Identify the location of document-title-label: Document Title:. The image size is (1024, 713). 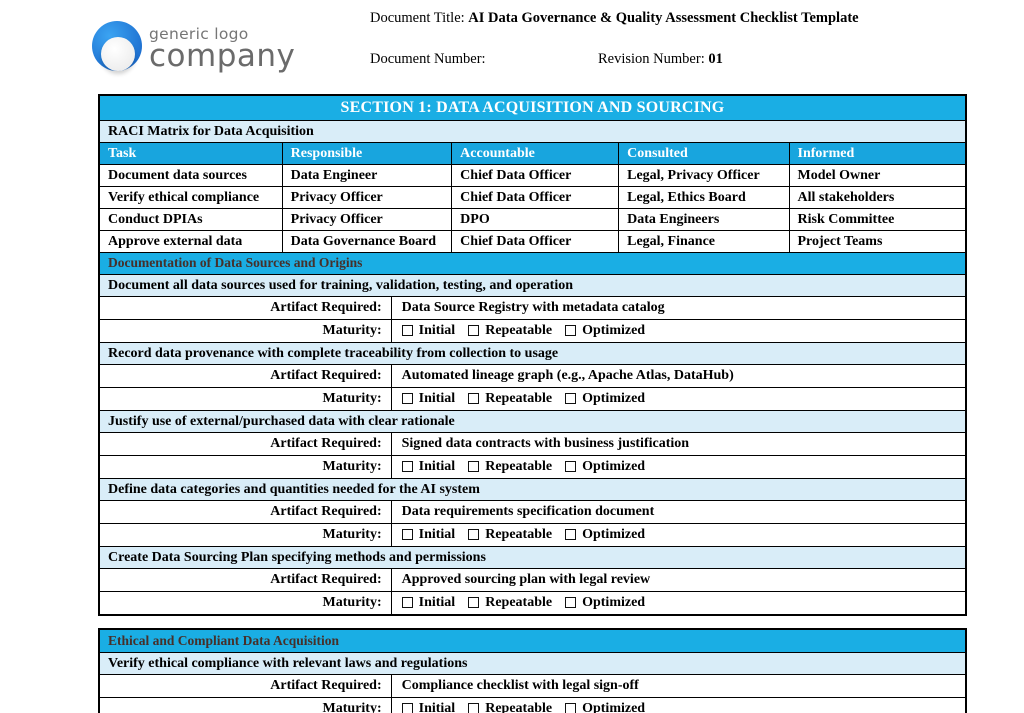
(417, 18).